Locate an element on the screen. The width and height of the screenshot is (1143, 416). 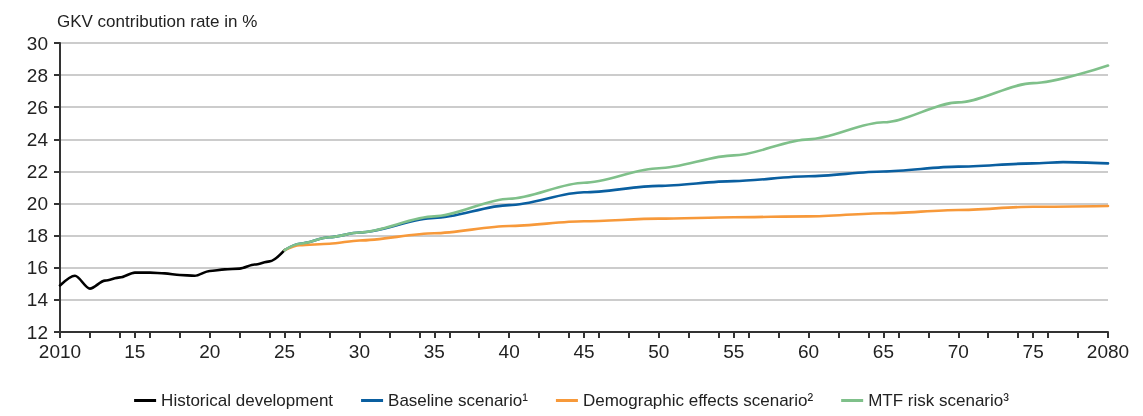
y-tick-label: 12 is located at coordinates (37, 332).